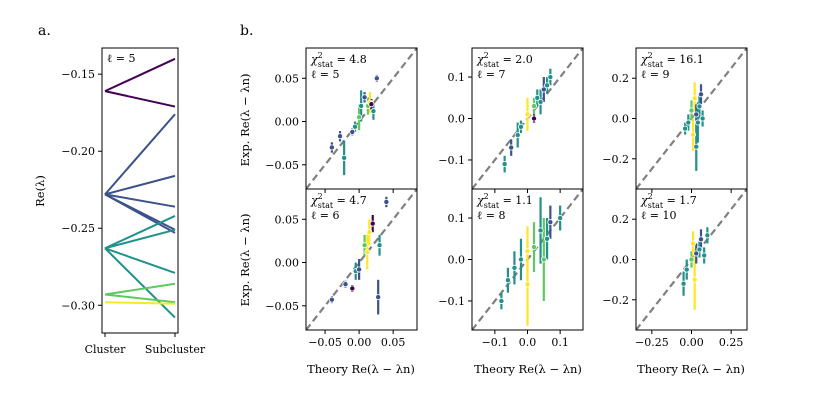 Image resolution: width=830 pixels, height=415 pixels. I want to click on xtick-label: 0.0, so click(528, 342).